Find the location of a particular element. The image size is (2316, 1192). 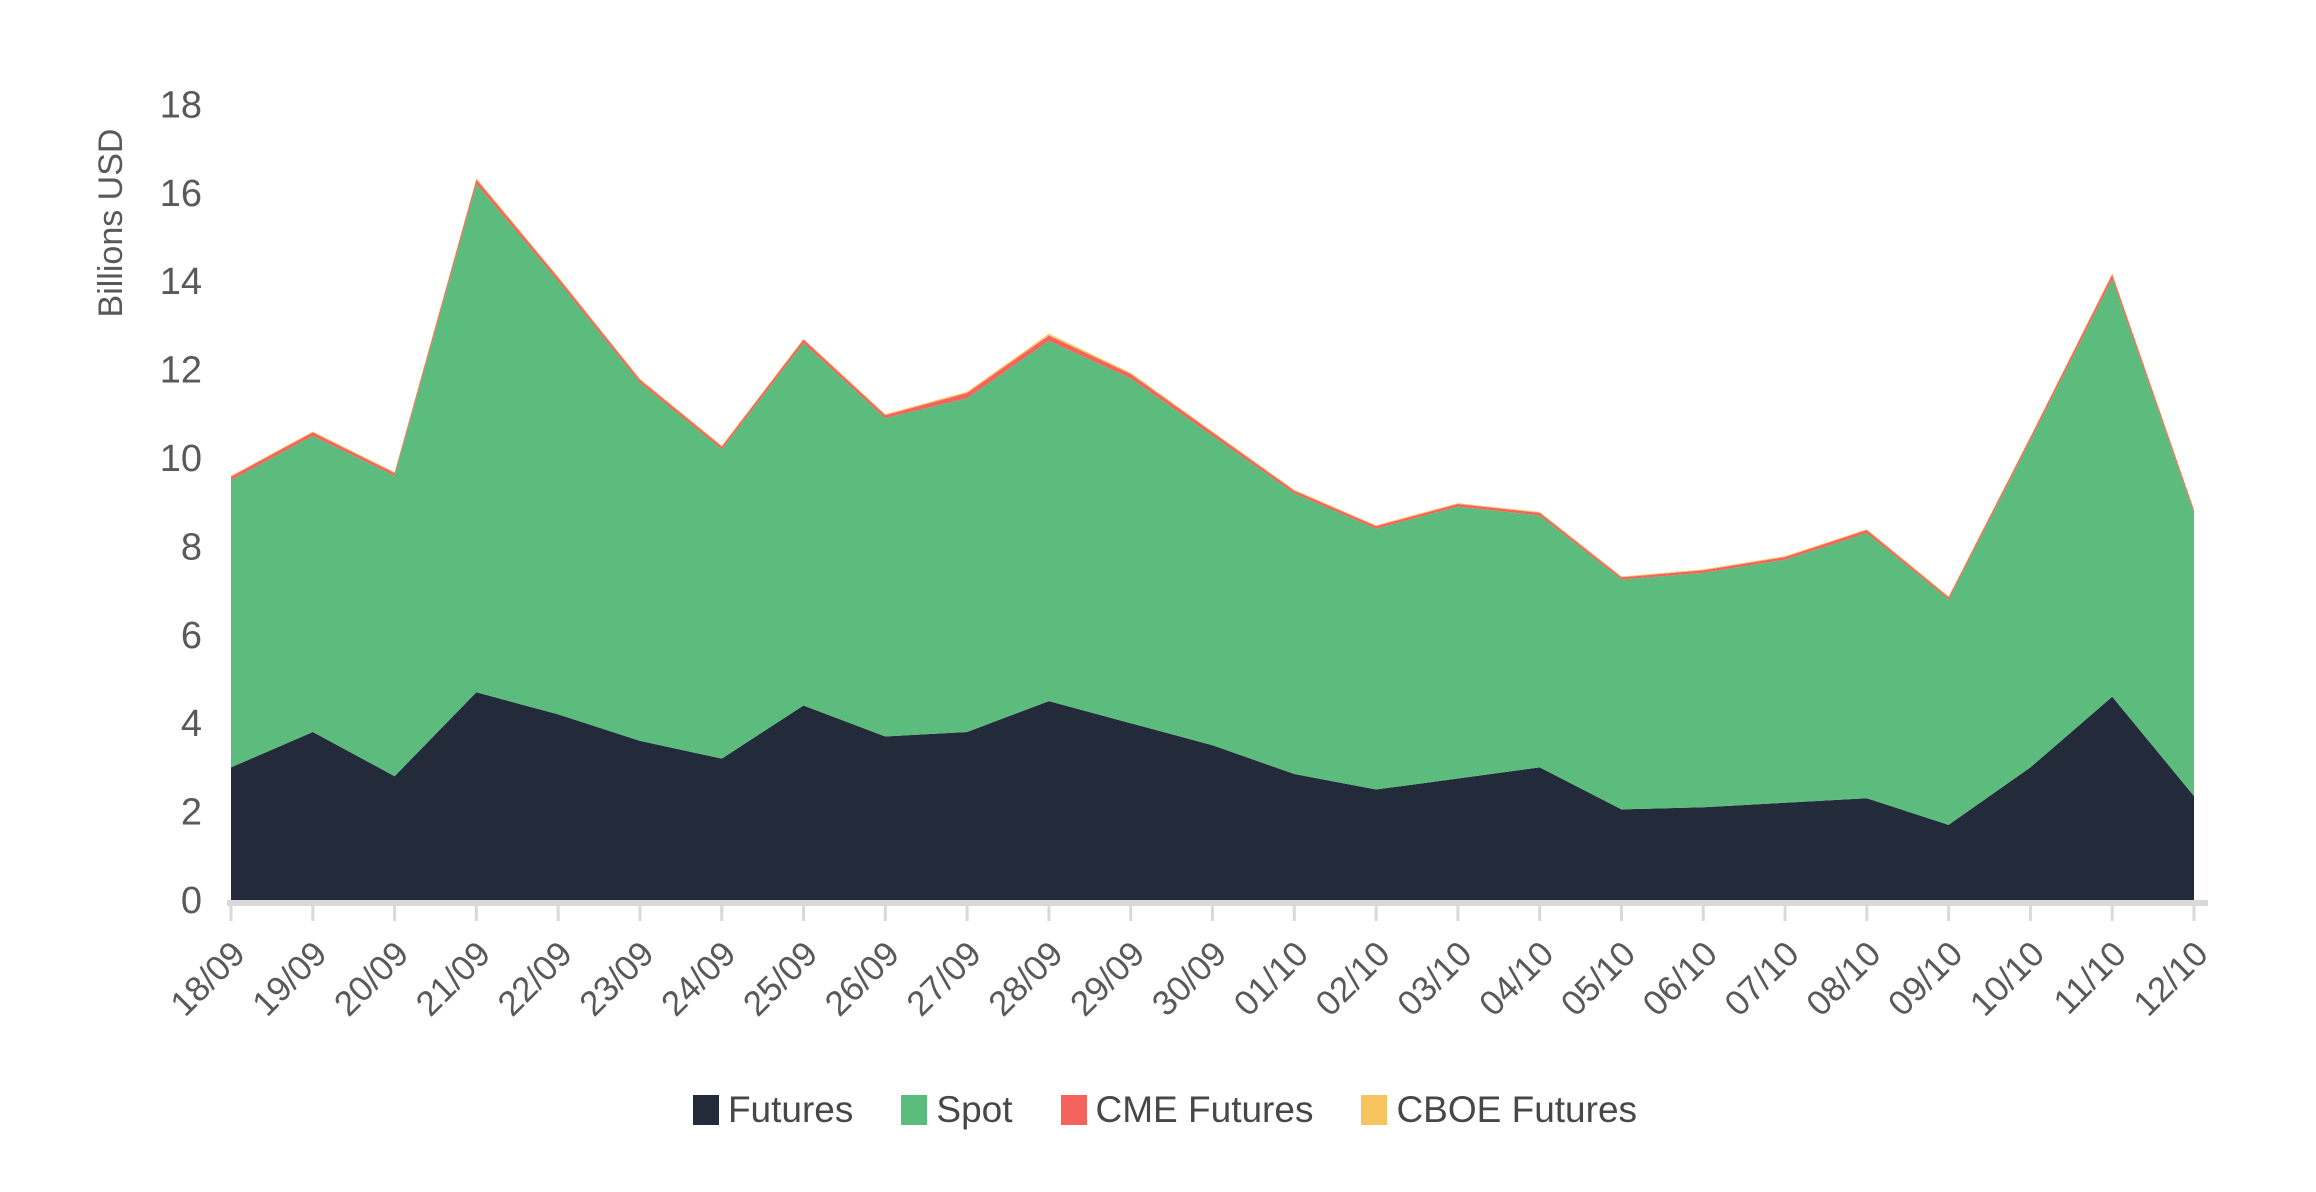

legend-label-cboe-futures: CBOE Futures is located at coordinates (1517, 1109).